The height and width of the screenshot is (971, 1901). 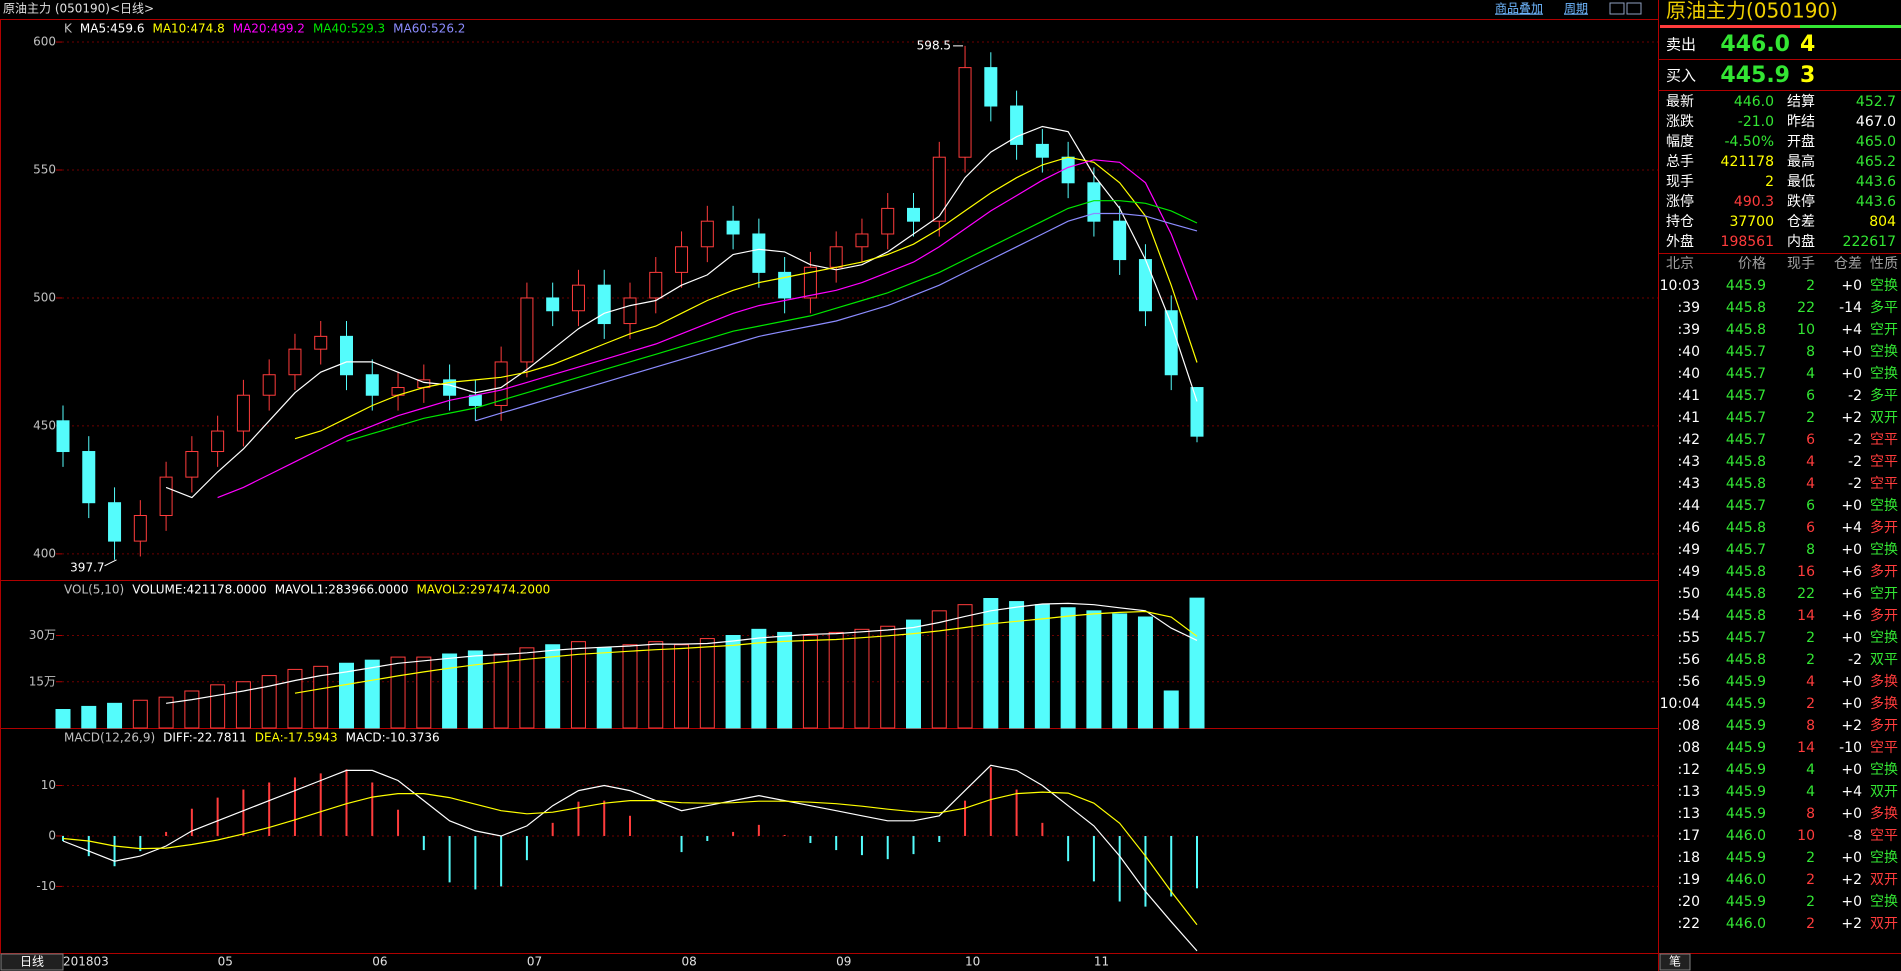 What do you see at coordinates (42, 681) in the screenshot?
I see `y-tick-label: 15万` at bounding box center [42, 681].